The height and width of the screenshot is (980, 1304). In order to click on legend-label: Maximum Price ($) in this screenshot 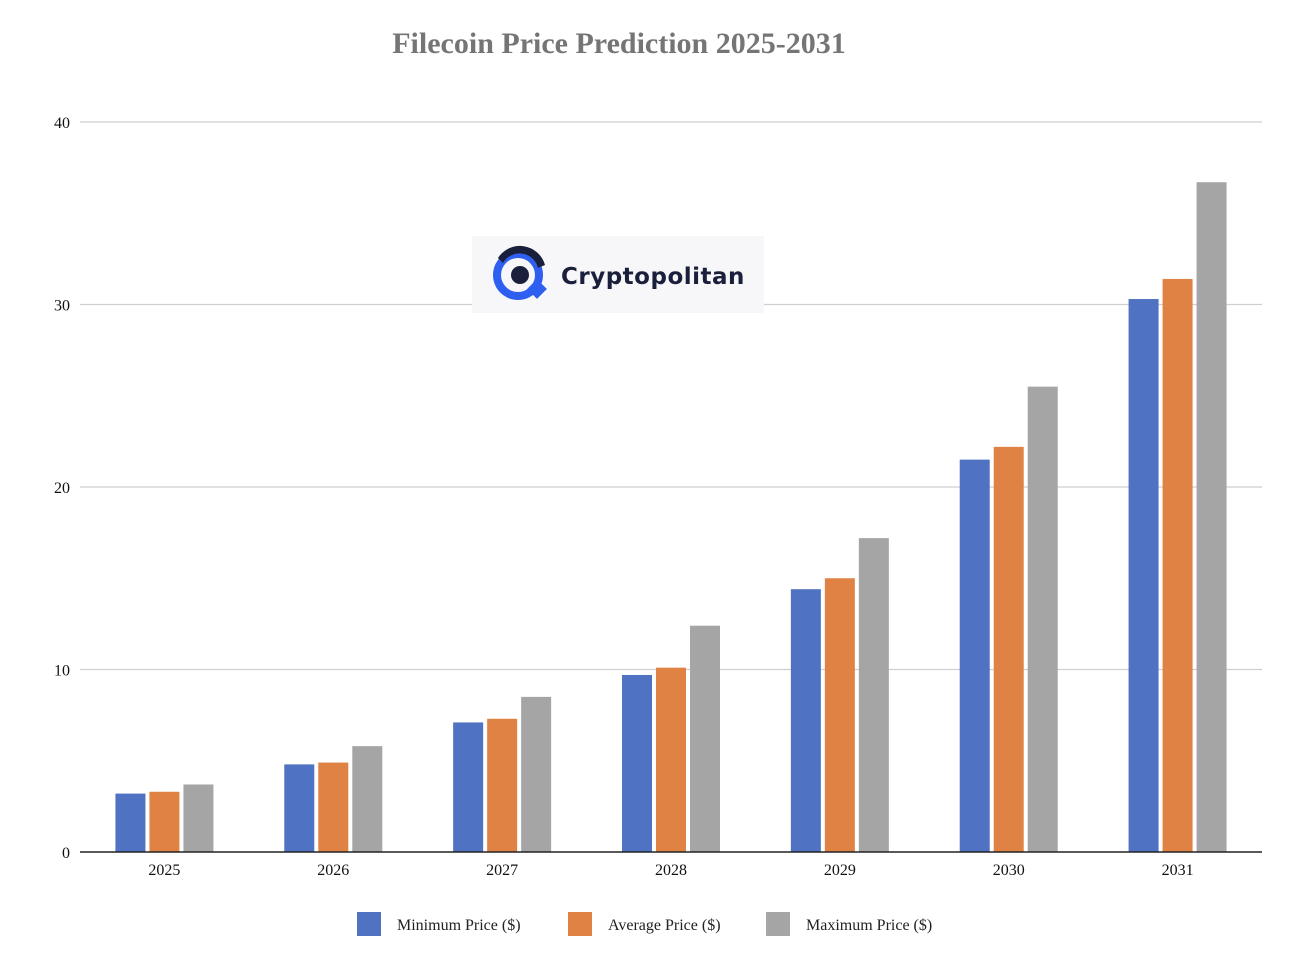, I will do `click(869, 925)`.